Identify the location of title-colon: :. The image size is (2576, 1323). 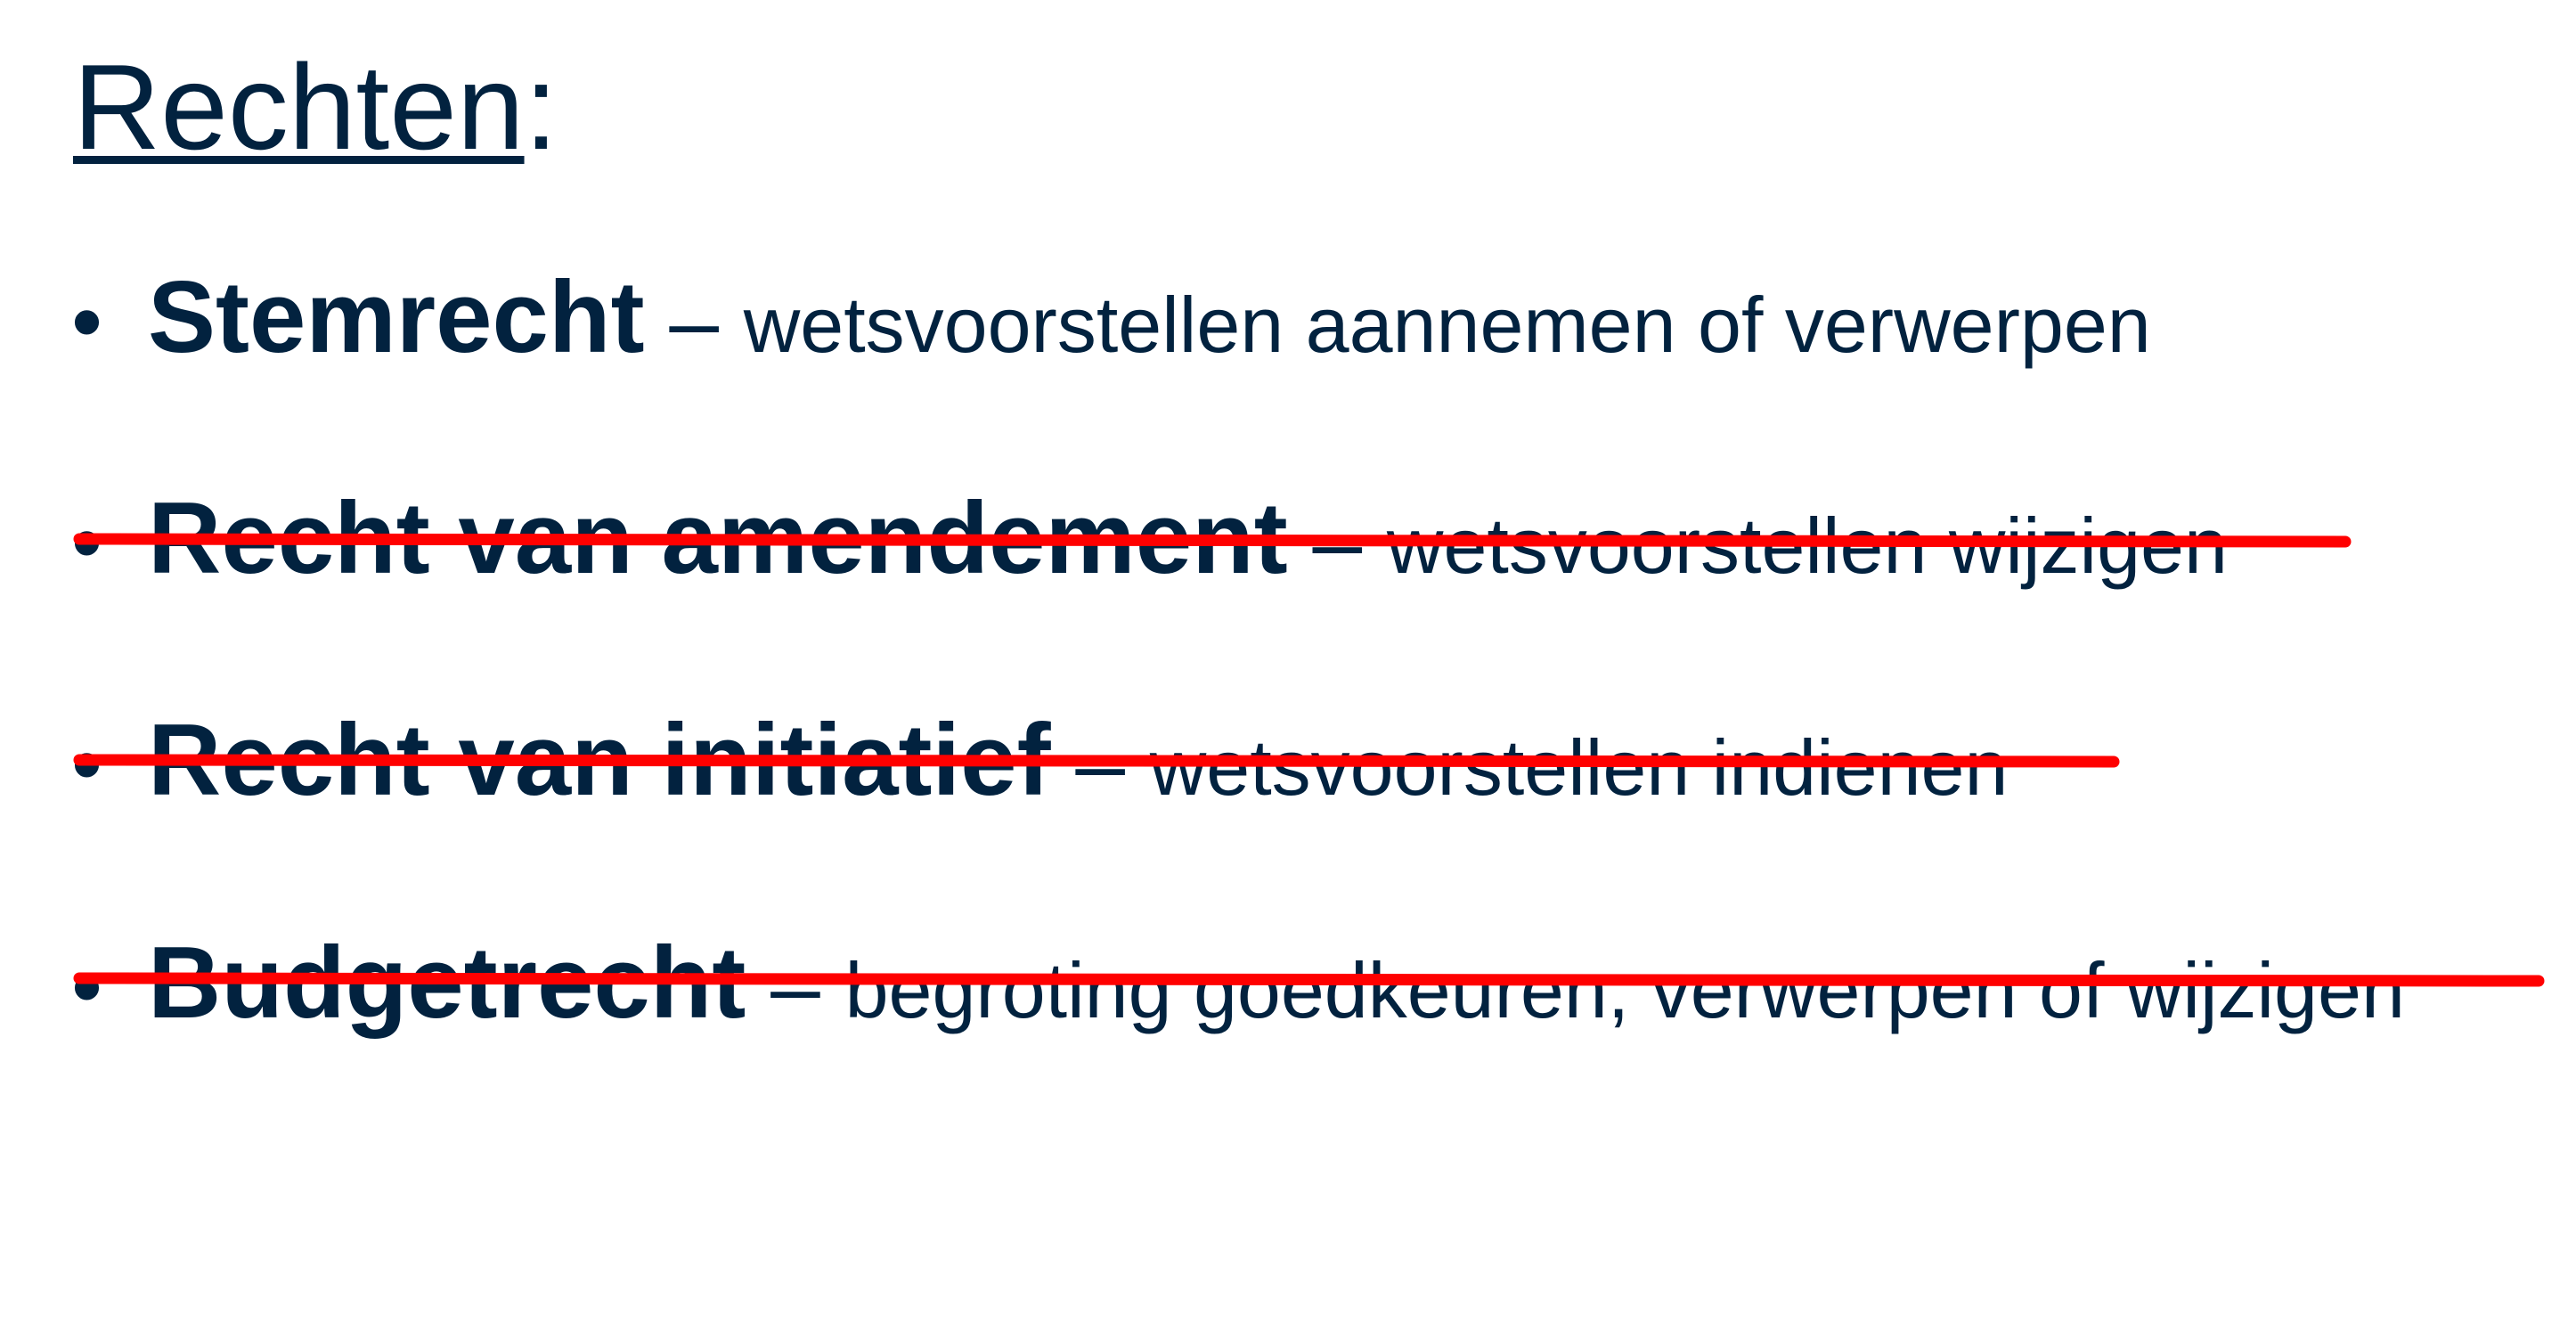
(541, 107).